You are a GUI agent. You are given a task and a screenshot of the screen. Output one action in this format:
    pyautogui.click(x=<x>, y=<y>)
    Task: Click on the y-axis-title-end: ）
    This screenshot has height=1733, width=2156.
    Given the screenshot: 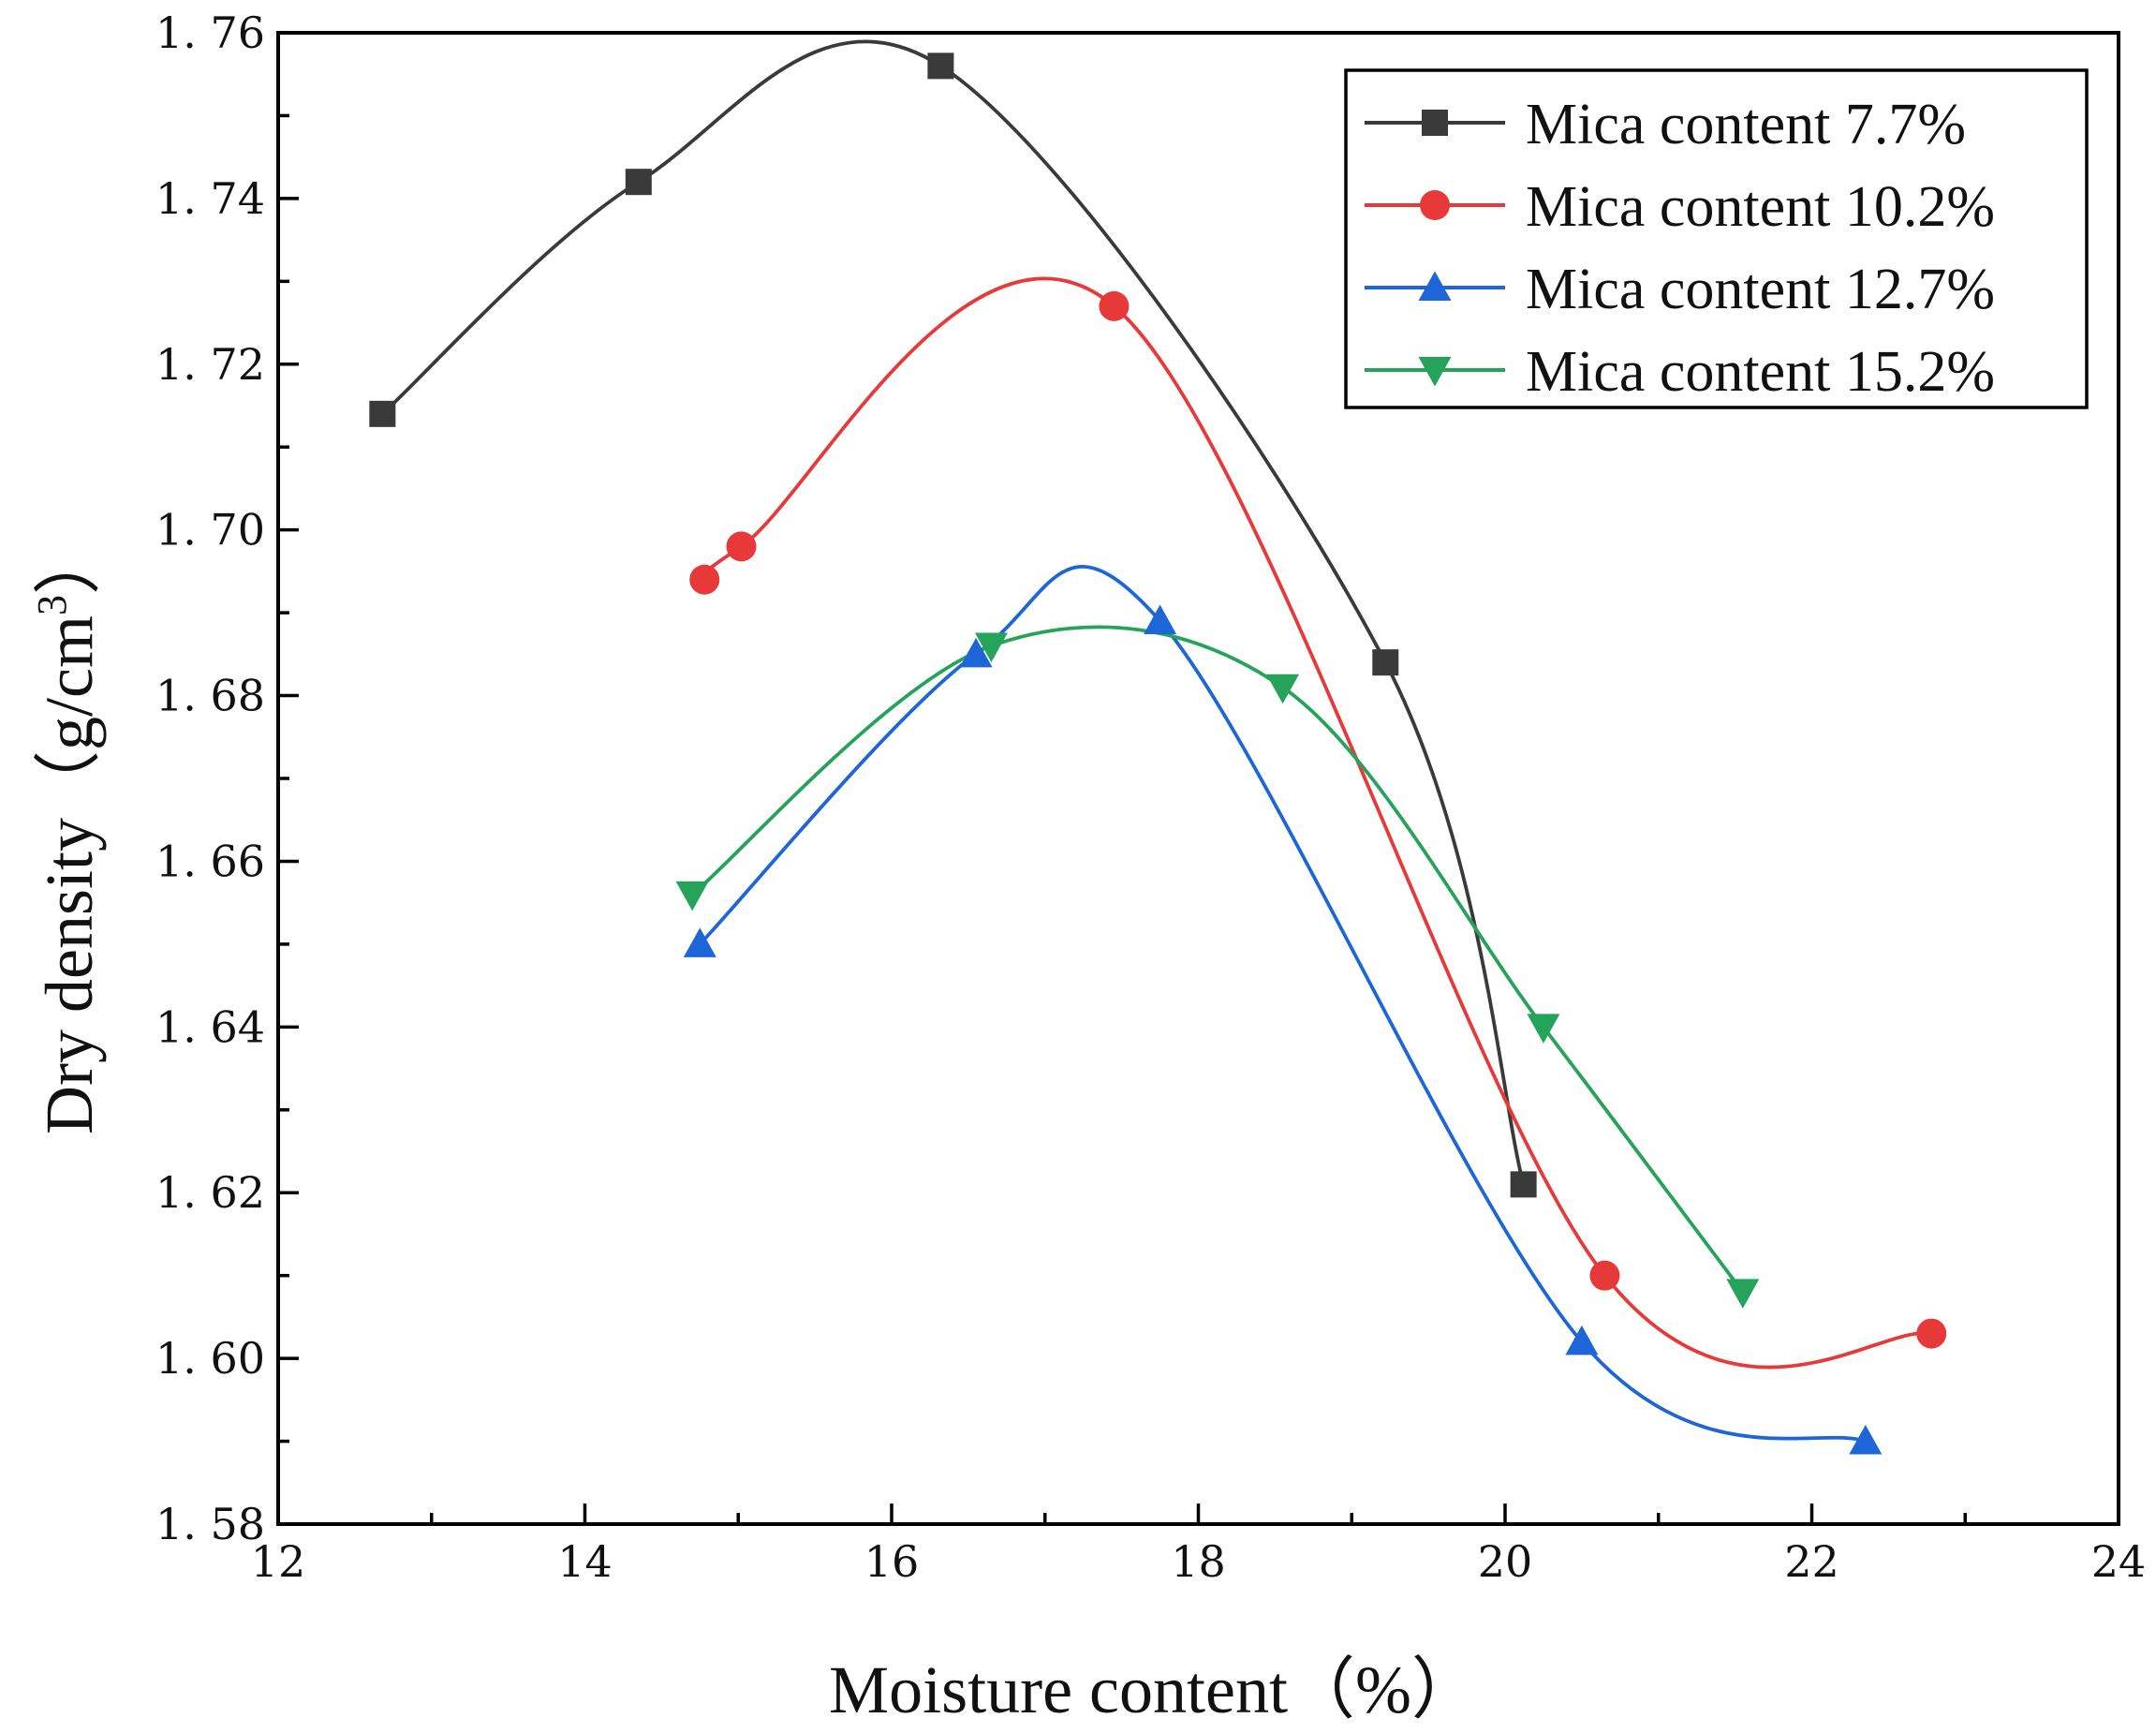 What is the action you would take?
    pyautogui.click(x=69, y=561)
    